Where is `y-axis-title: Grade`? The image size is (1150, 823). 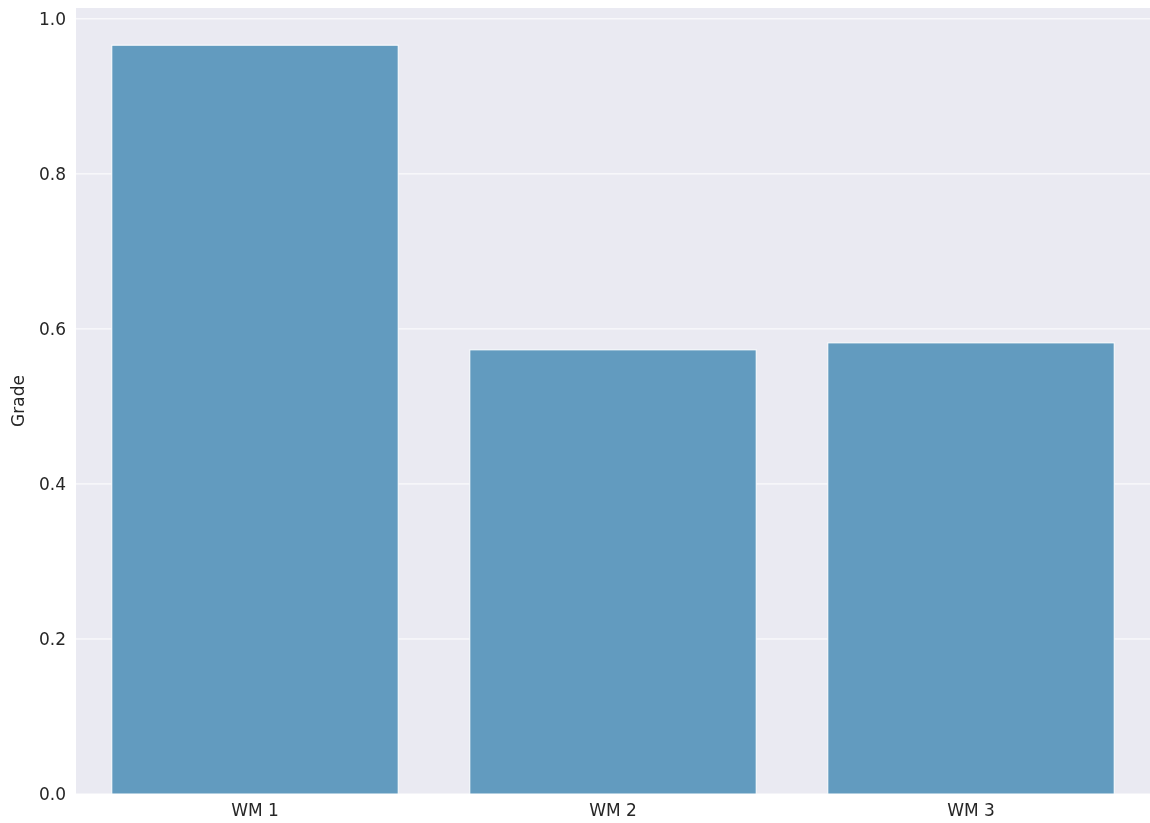 y-axis-title: Grade is located at coordinates (18, 401).